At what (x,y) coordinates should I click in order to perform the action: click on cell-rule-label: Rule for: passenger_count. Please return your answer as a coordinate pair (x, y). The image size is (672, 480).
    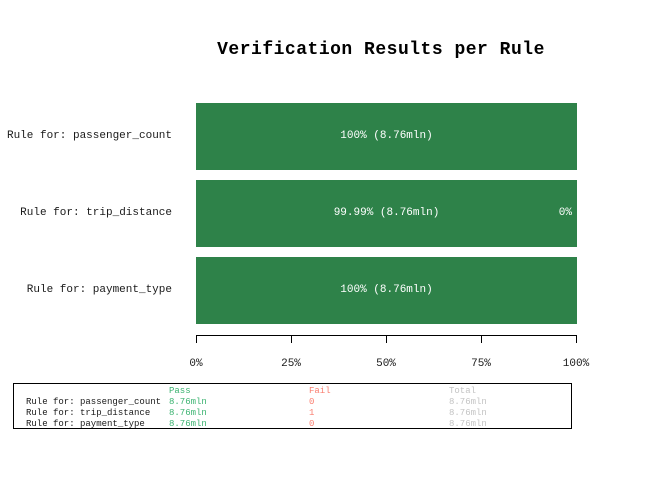
    Looking at the image, I should click on (94, 402).